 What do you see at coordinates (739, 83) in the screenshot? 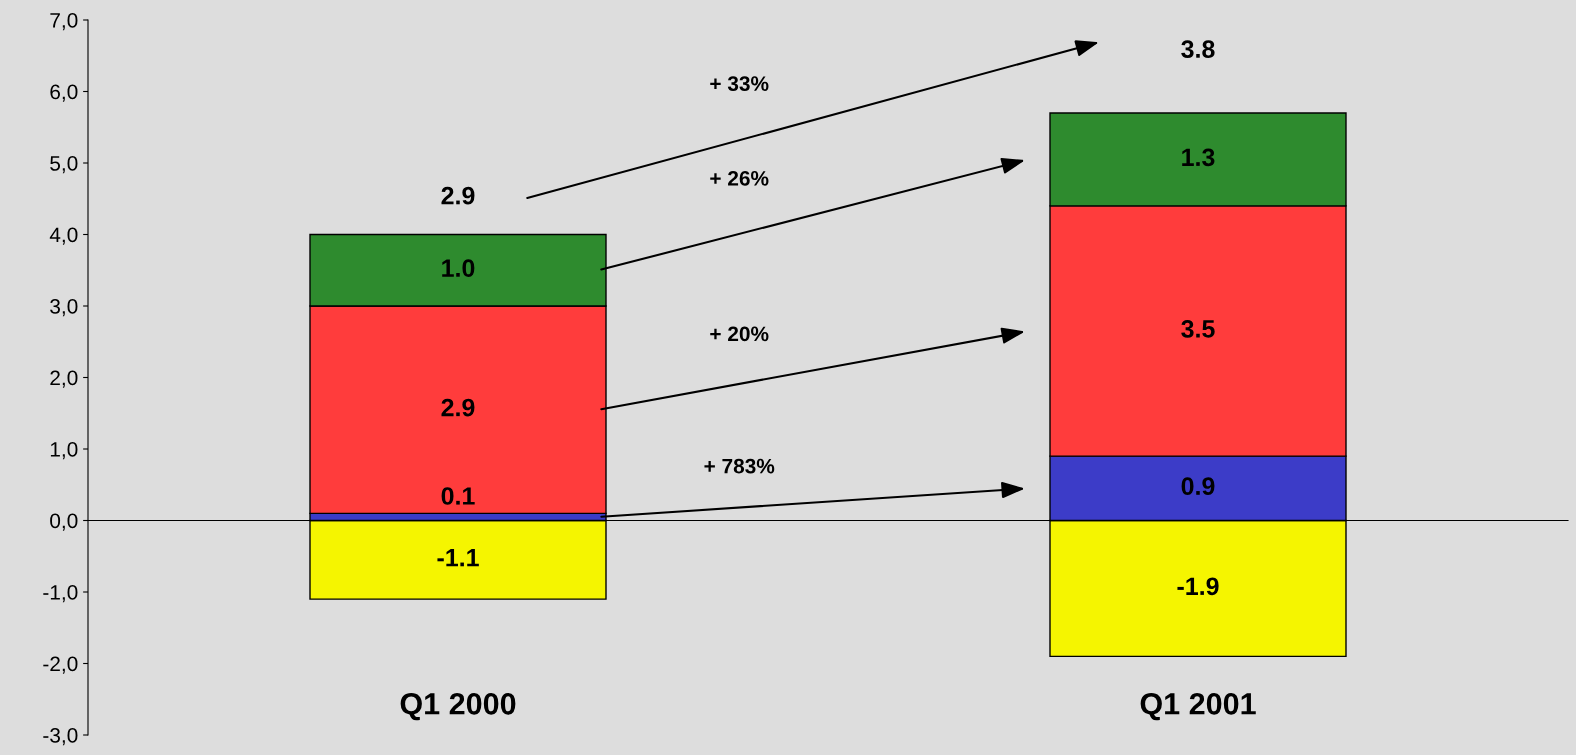
I see `annotation: + 33%` at bounding box center [739, 83].